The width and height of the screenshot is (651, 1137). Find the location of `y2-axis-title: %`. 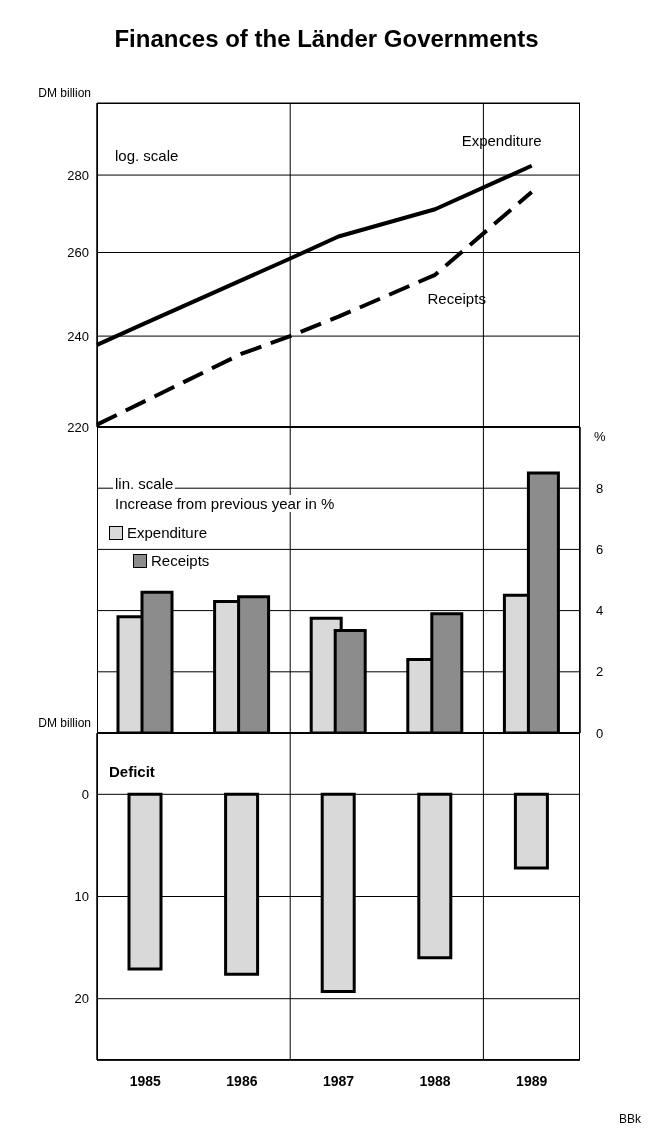

y2-axis-title: % is located at coordinates (600, 436).